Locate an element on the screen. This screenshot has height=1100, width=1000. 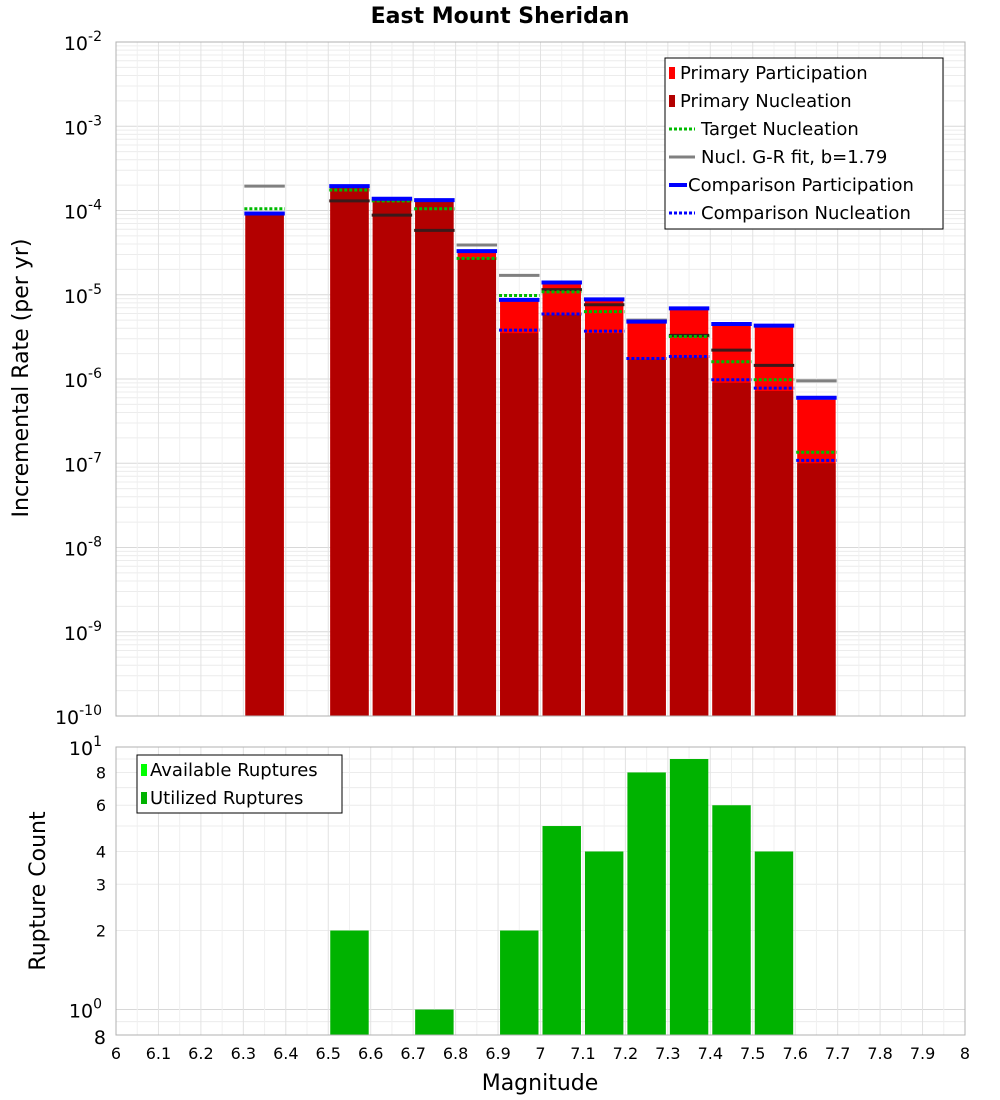
x-tick-label: 7.7 is located at coordinates (837, 1053).